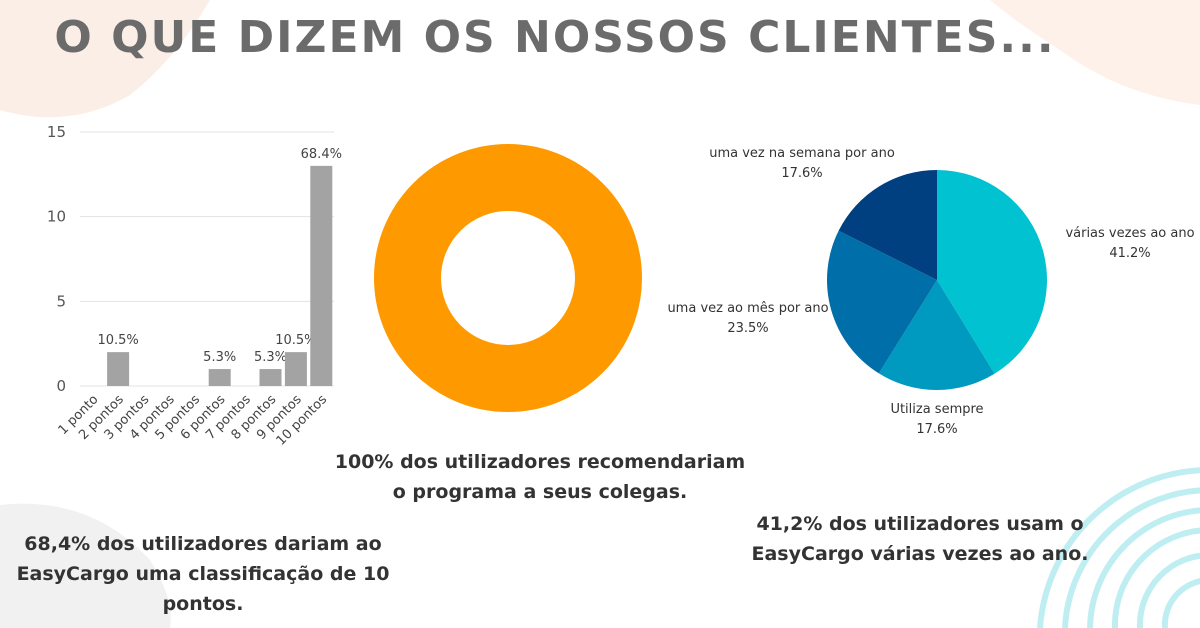 The height and width of the screenshot is (628, 1200). I want to click on pie-slice-label: uma vez ao mês por ano, so click(747, 308).